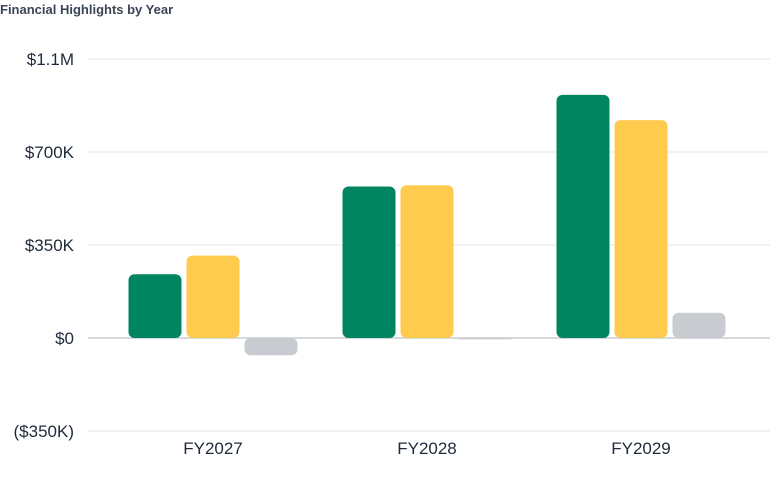 Image resolution: width=770 pixels, height=477 pixels. Describe the element at coordinates (64, 338) in the screenshot. I see `y-tick-label: $0` at that location.